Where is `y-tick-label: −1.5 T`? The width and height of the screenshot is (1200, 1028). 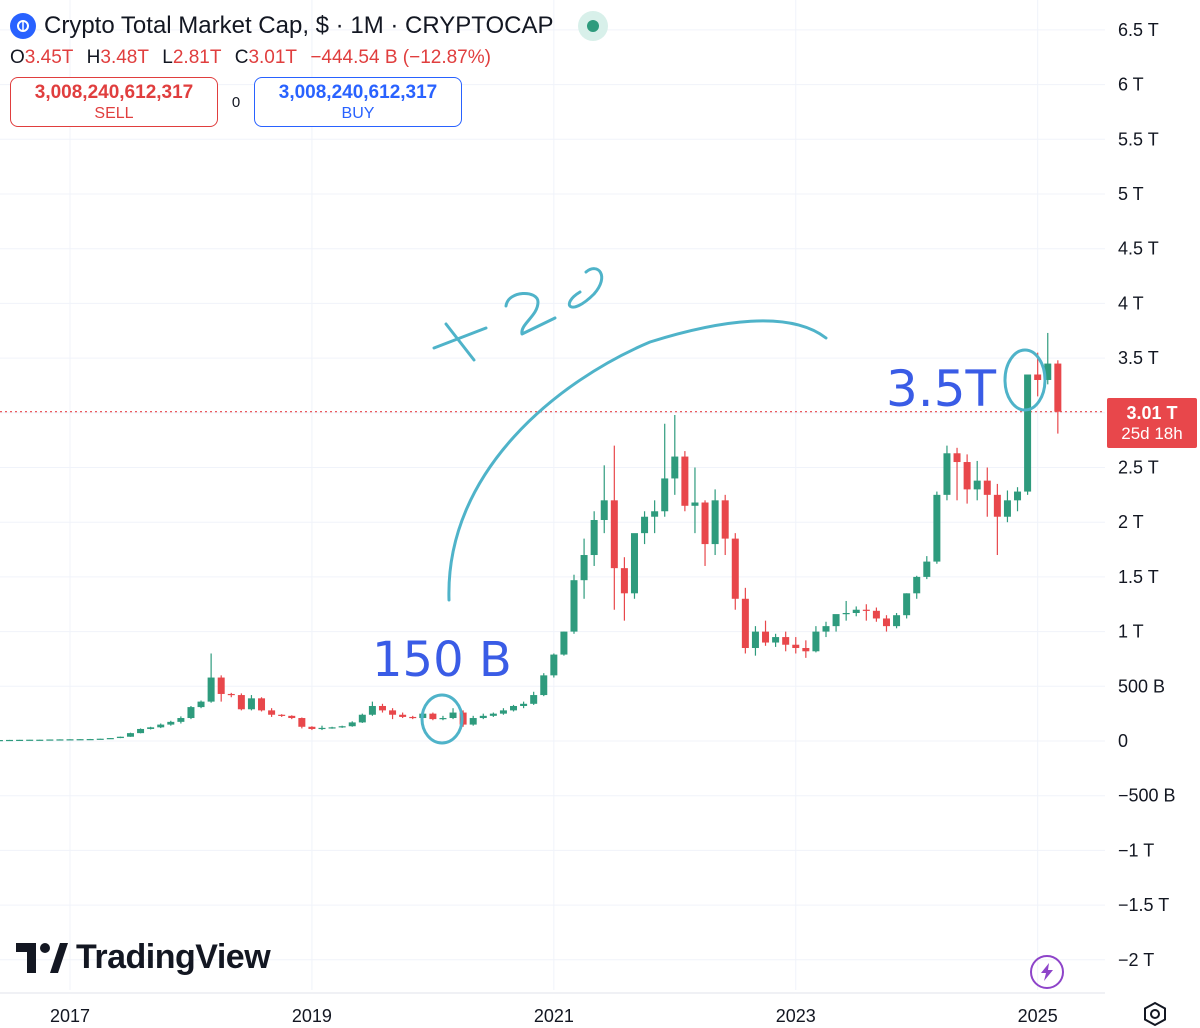 y-tick-label: −1.5 T is located at coordinates (1143, 905).